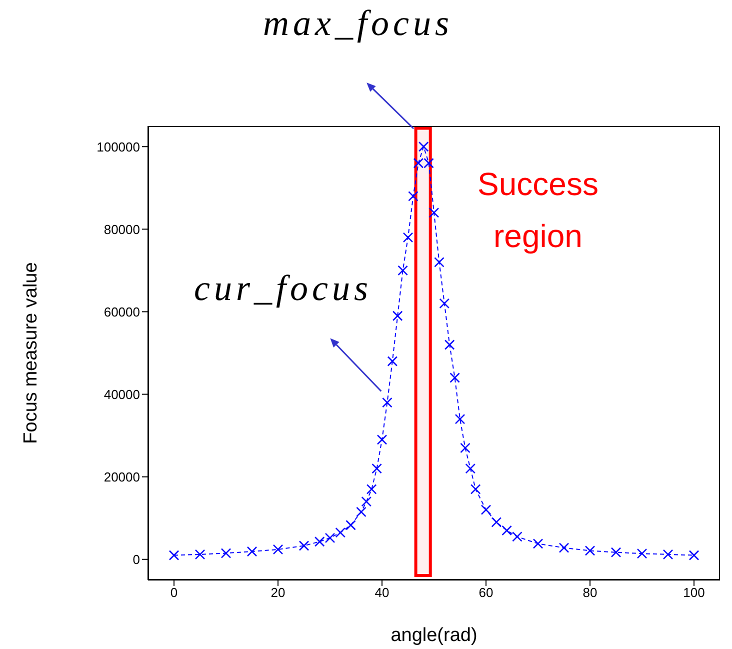  I want to click on x-tick-label: 60, so click(486, 592).